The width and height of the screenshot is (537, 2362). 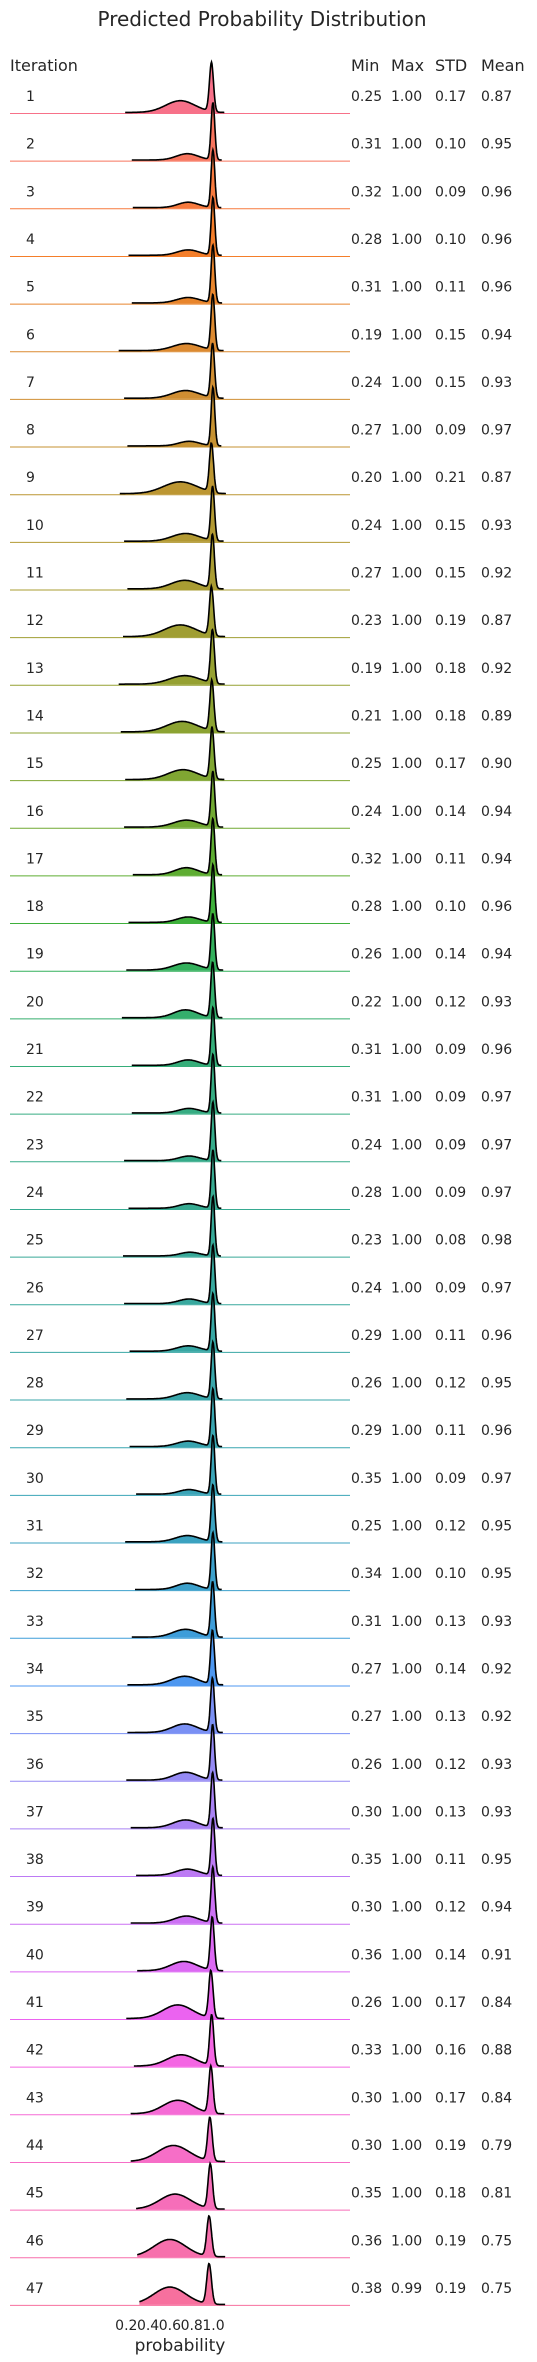 I want to click on row-iteration-label: 46, so click(x=35, y=2241).